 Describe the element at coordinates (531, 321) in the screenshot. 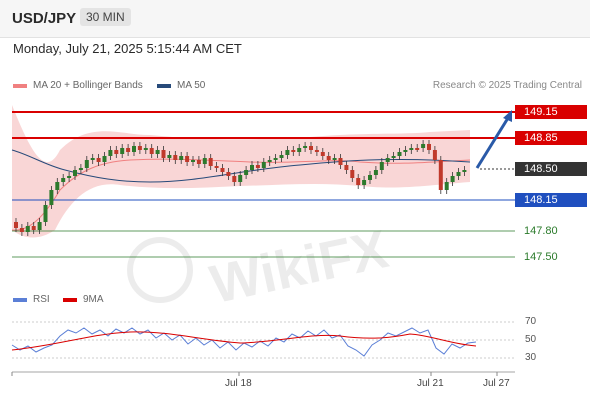

I see `rsi-tick-70: 70` at that location.